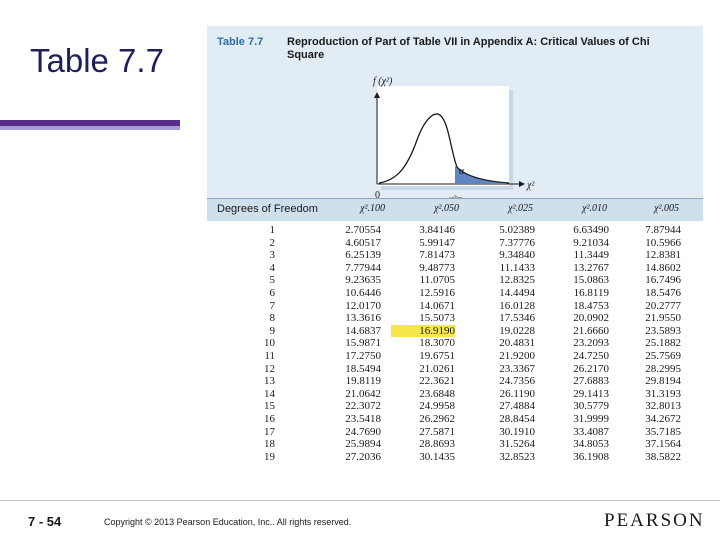 The width and height of the screenshot is (720, 540). I want to click on table-row: 2 4.60517 5.99147 7.37776 9.21034 10.5966, so click(455, 243).